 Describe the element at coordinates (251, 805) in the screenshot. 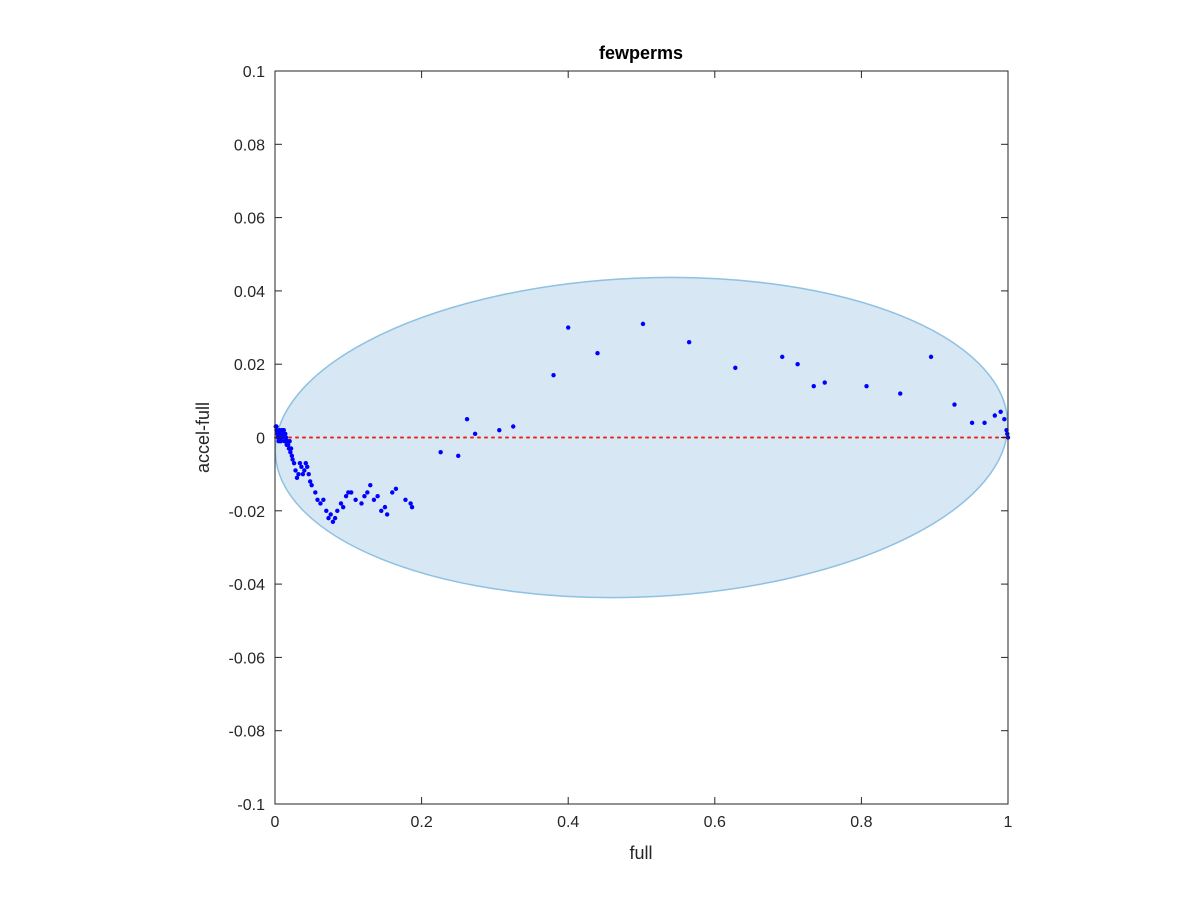

I see `y-tick-label: -0.1` at that location.